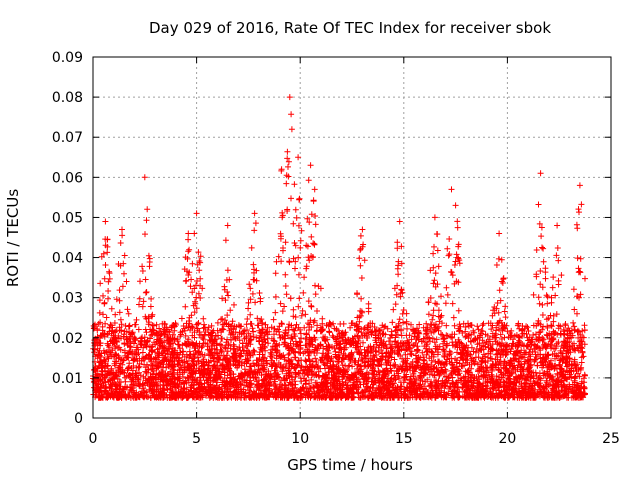  Describe the element at coordinates (67, 259) in the screenshot. I see `y-tick-label: 0.04` at that location.